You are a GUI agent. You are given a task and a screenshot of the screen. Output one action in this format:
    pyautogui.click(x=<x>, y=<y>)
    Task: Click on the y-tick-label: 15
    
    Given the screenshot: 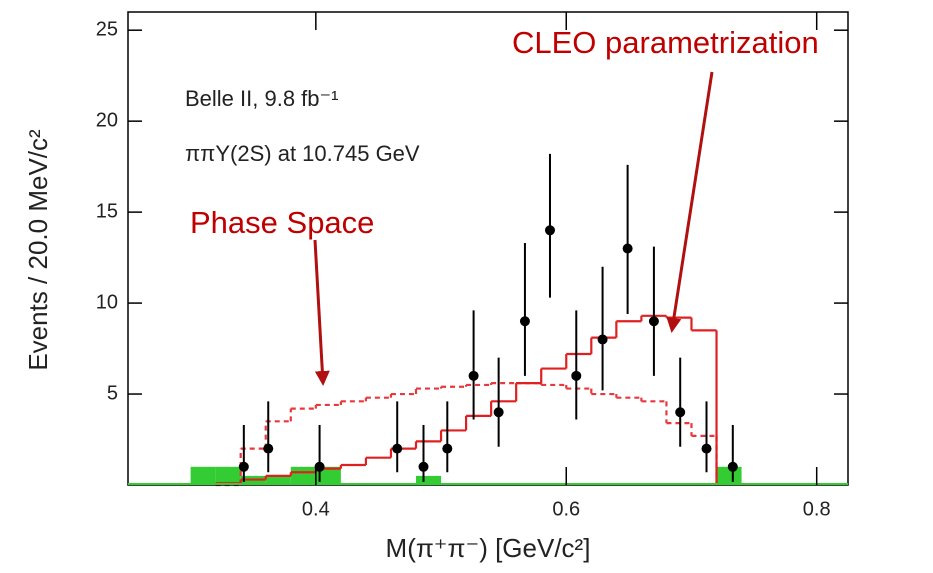 What is the action you would take?
    pyautogui.click(x=107, y=211)
    